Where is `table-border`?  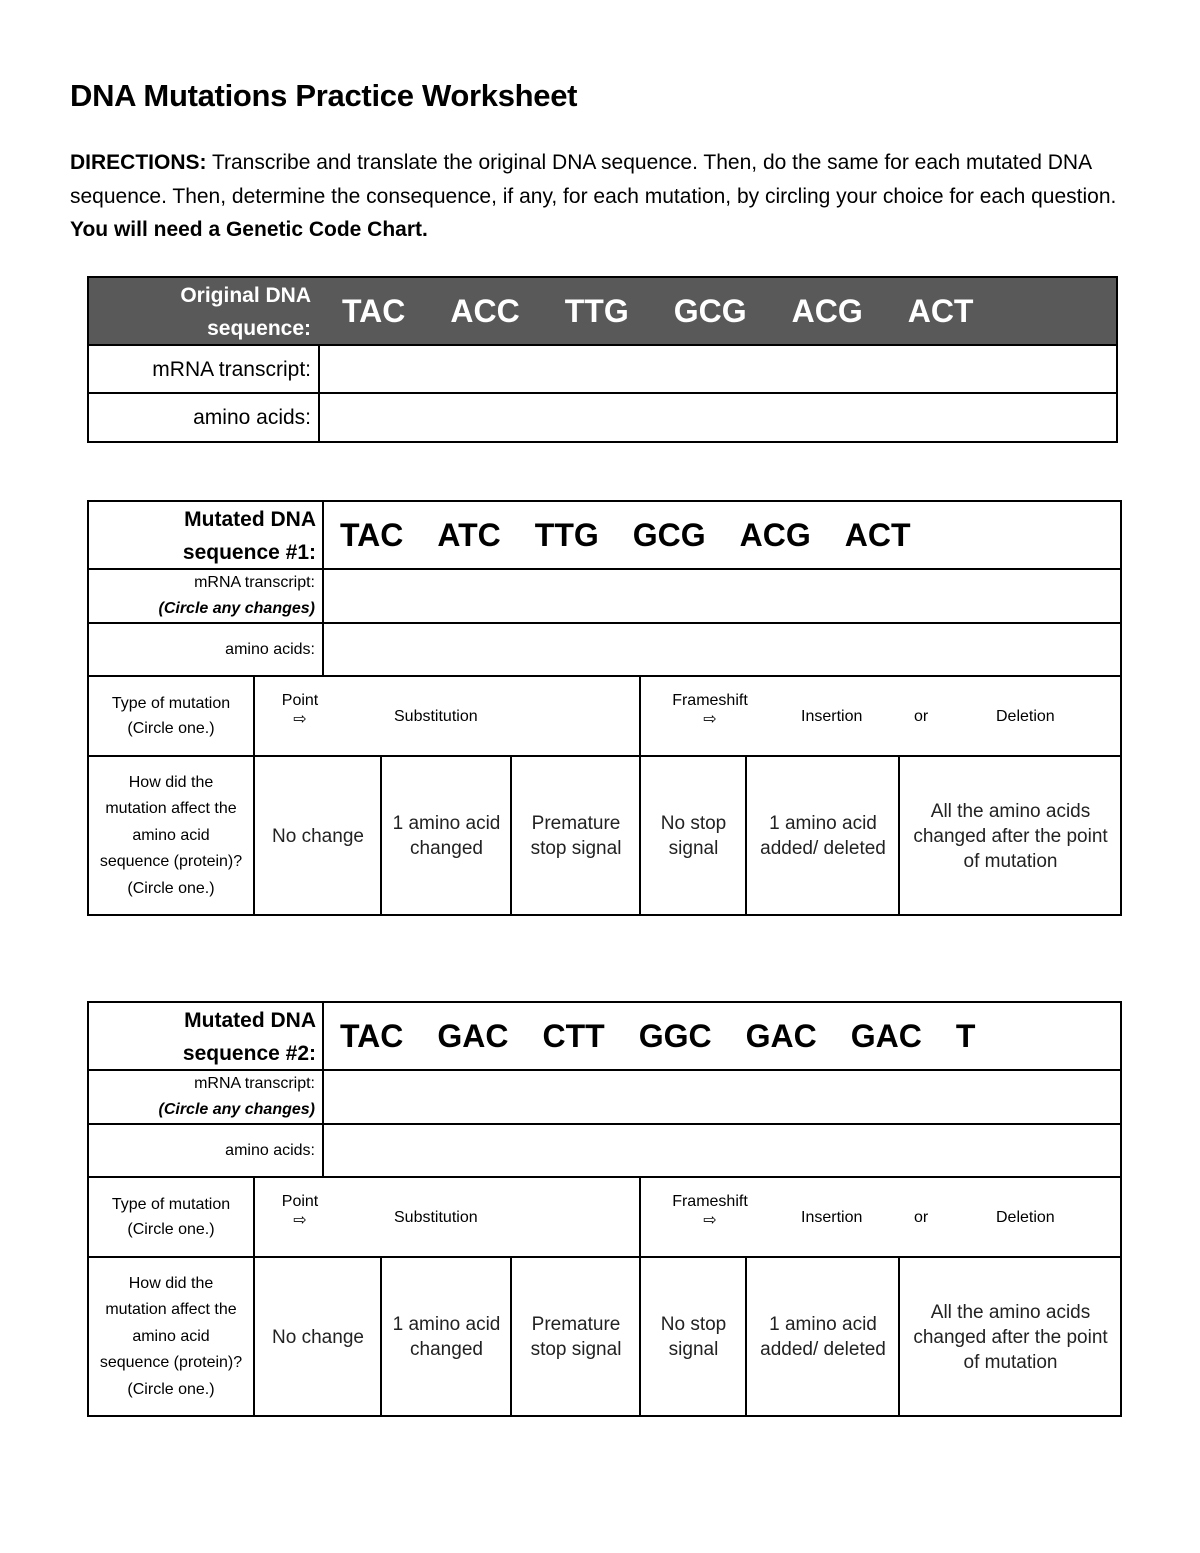 table-border is located at coordinates (602, 359).